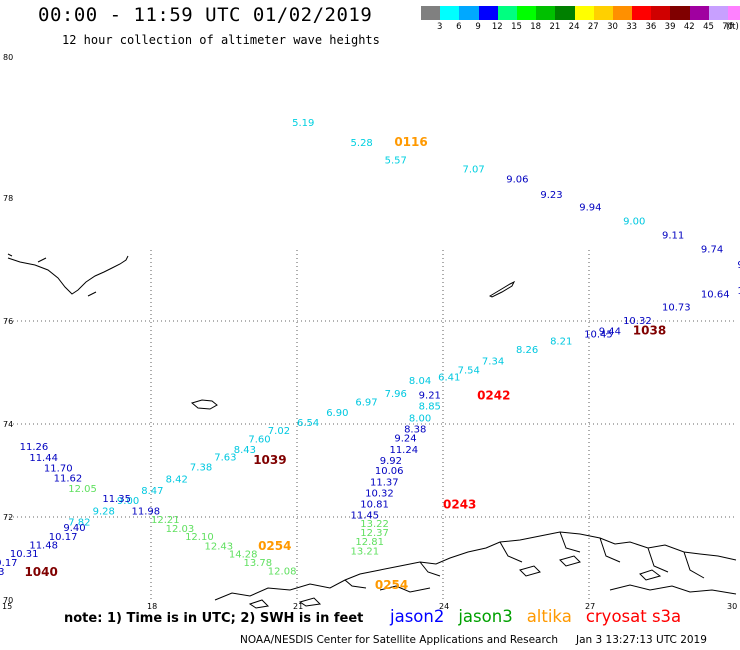  What do you see at coordinates (24, 554) in the screenshot?
I see `wave-height-value: 10.31` at bounding box center [24, 554].